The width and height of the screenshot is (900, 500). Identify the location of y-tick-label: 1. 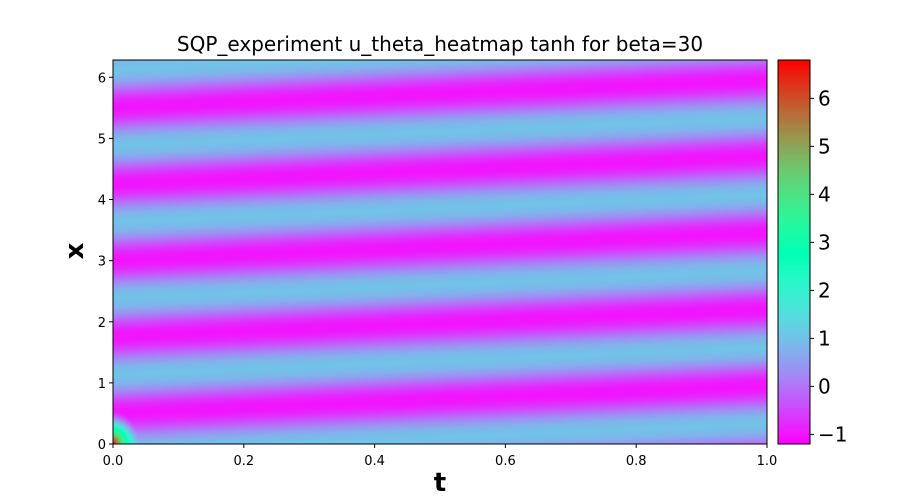
(102, 384).